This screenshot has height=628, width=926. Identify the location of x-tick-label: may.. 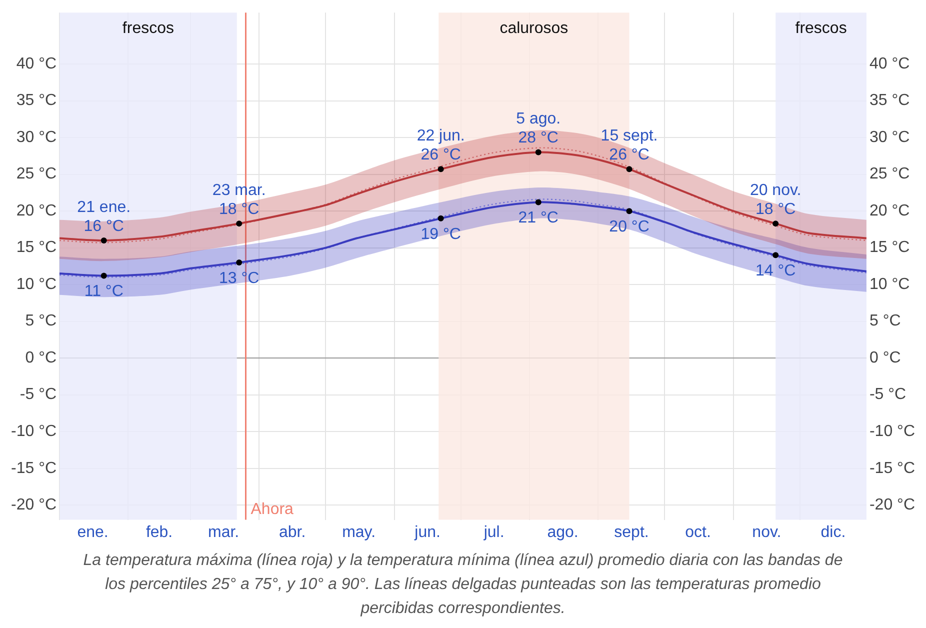
(359, 532).